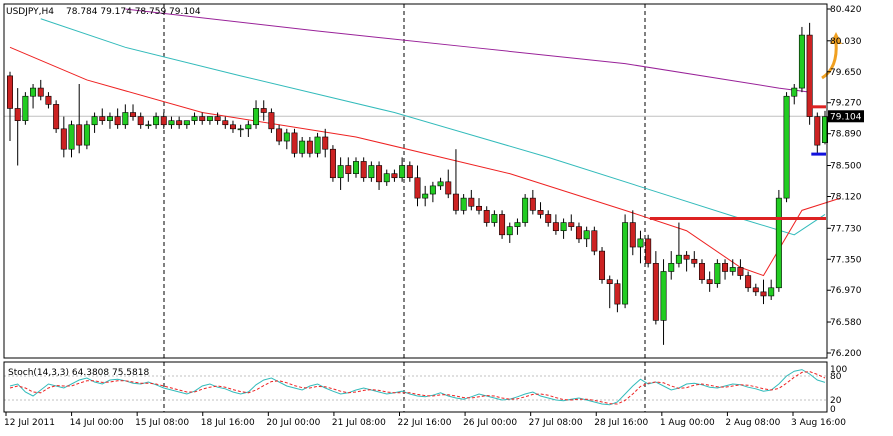 The height and width of the screenshot is (436, 893). I want to click on time-tick-label: 20 Jul 00:00, so click(293, 423).